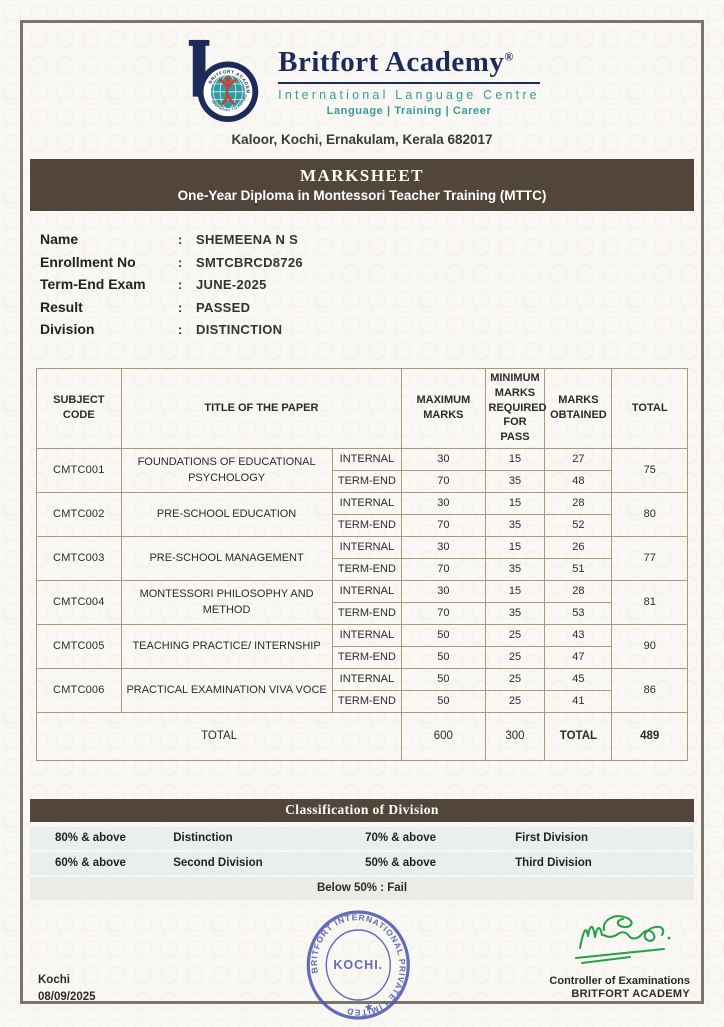  I want to click on brand-services: Language | Training | Career, so click(409, 111).